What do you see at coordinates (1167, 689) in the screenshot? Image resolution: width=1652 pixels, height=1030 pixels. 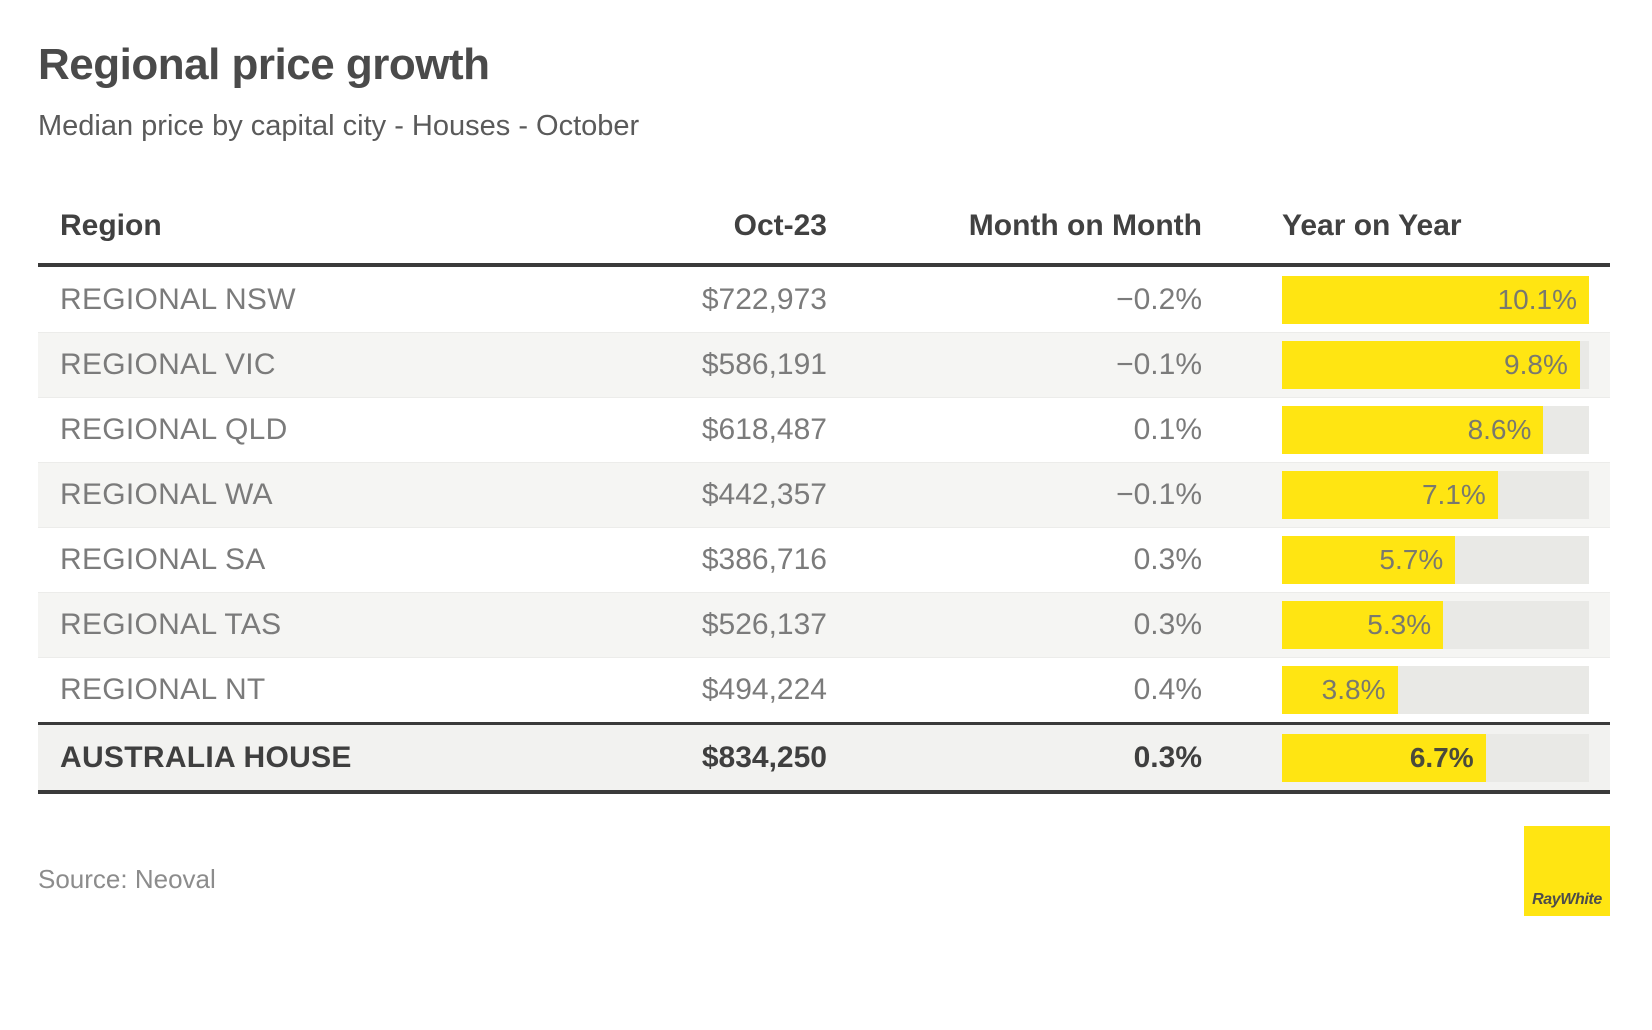 I see `month-on-month-value: 0.4%` at bounding box center [1167, 689].